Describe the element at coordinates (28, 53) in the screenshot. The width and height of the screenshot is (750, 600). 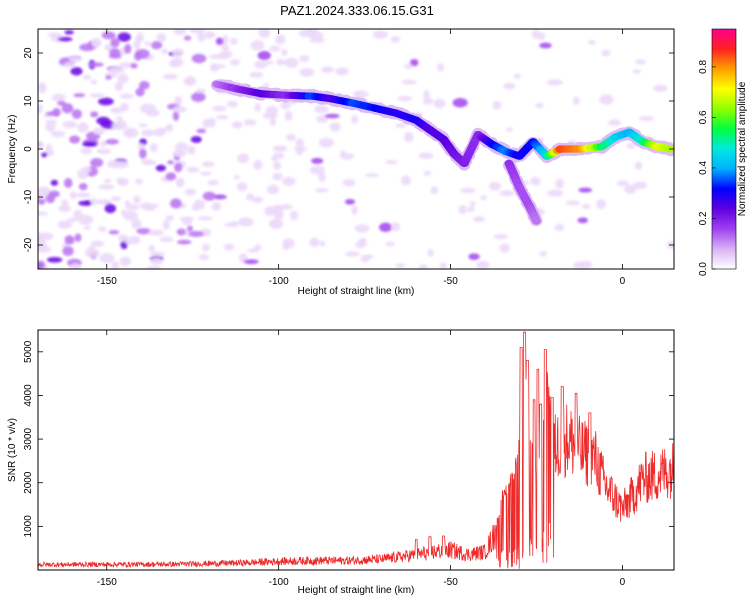
I see `spectrogram-y-tick-label: 20` at that location.